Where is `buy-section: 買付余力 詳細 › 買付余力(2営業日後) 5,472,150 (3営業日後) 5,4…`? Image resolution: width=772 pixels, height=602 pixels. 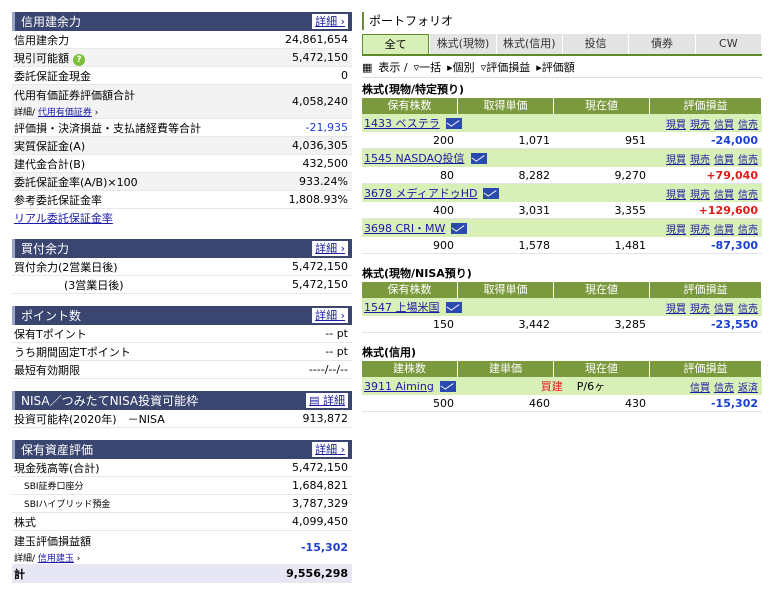
buy-section: 買付余力 詳細 › 買付余力(2営業日後) 5,472,150 (3営業日後) 5,4… is located at coordinates (182, 266).